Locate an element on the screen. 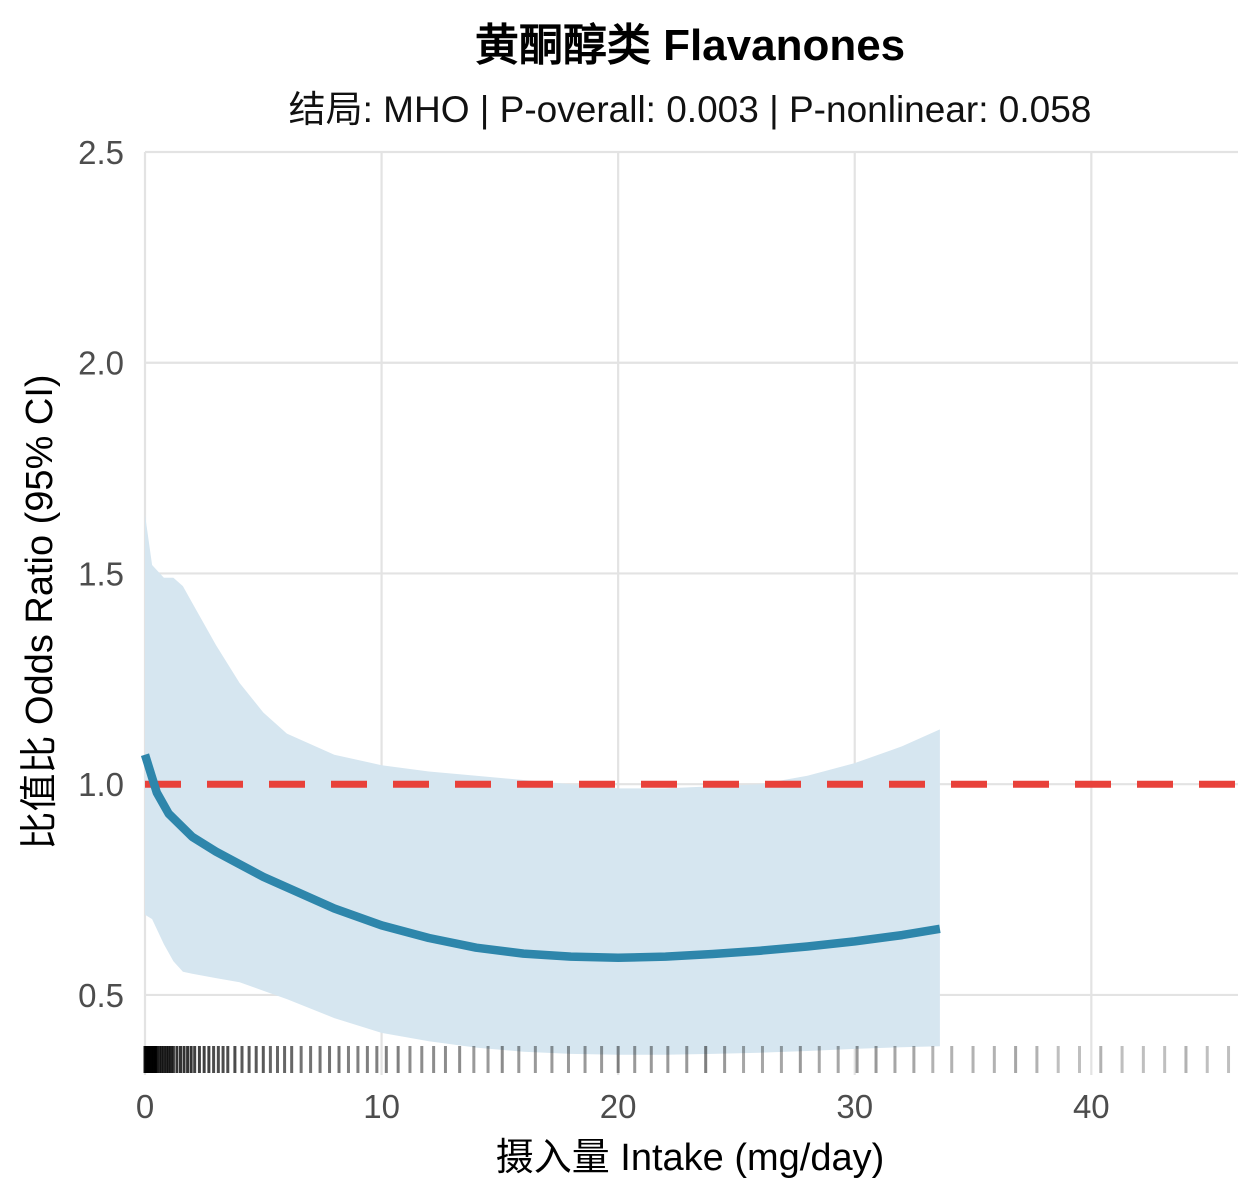 The width and height of the screenshot is (1260, 1200). x-tick-label: 30 is located at coordinates (854, 1106).